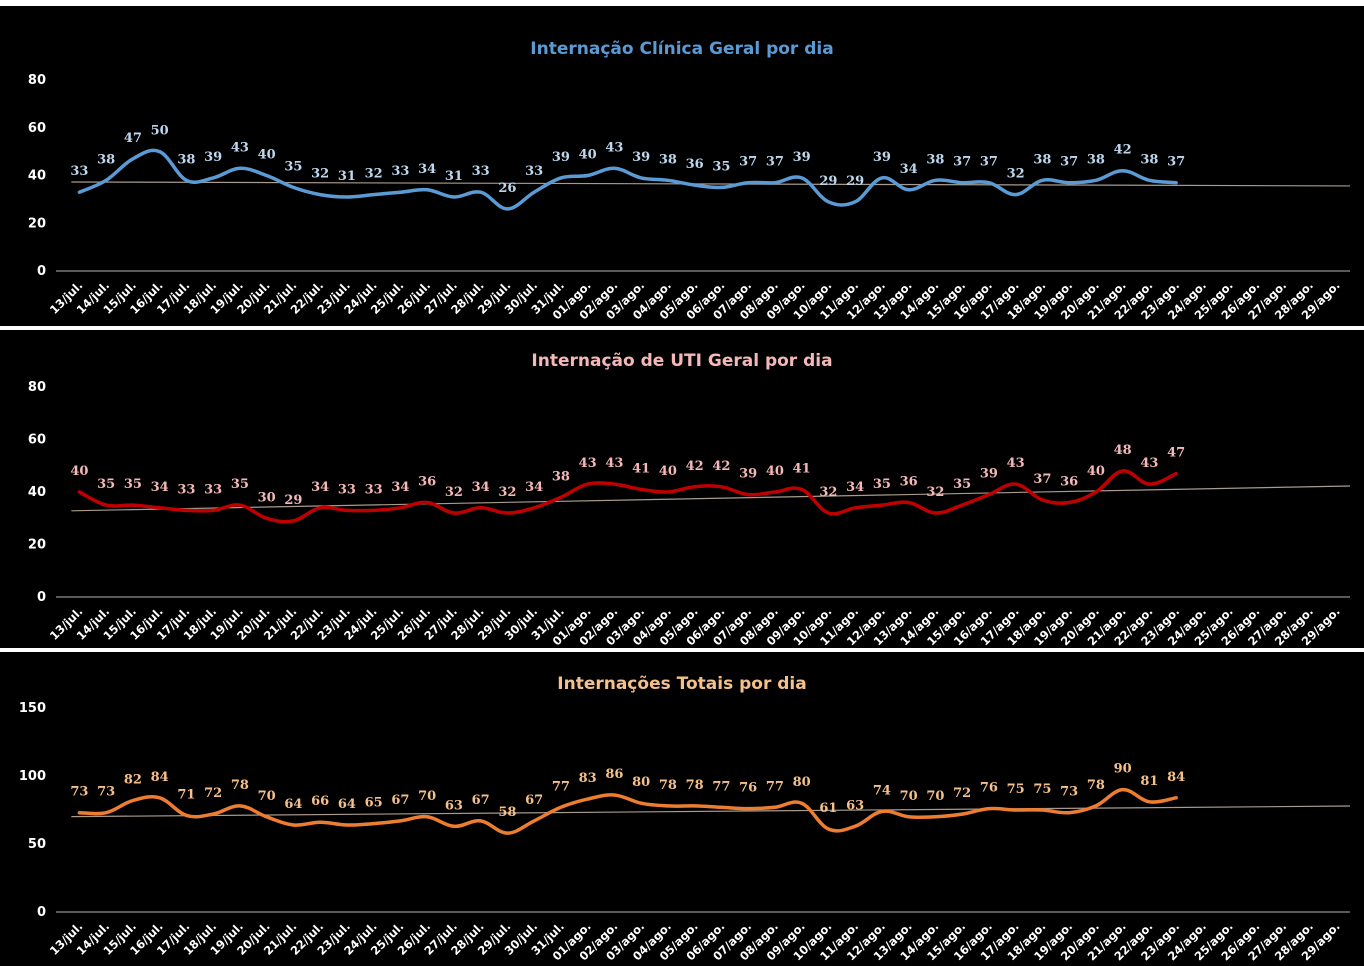 The image size is (1364, 966). What do you see at coordinates (37, 545) in the screenshot?
I see `y-tick-label: 20` at bounding box center [37, 545].